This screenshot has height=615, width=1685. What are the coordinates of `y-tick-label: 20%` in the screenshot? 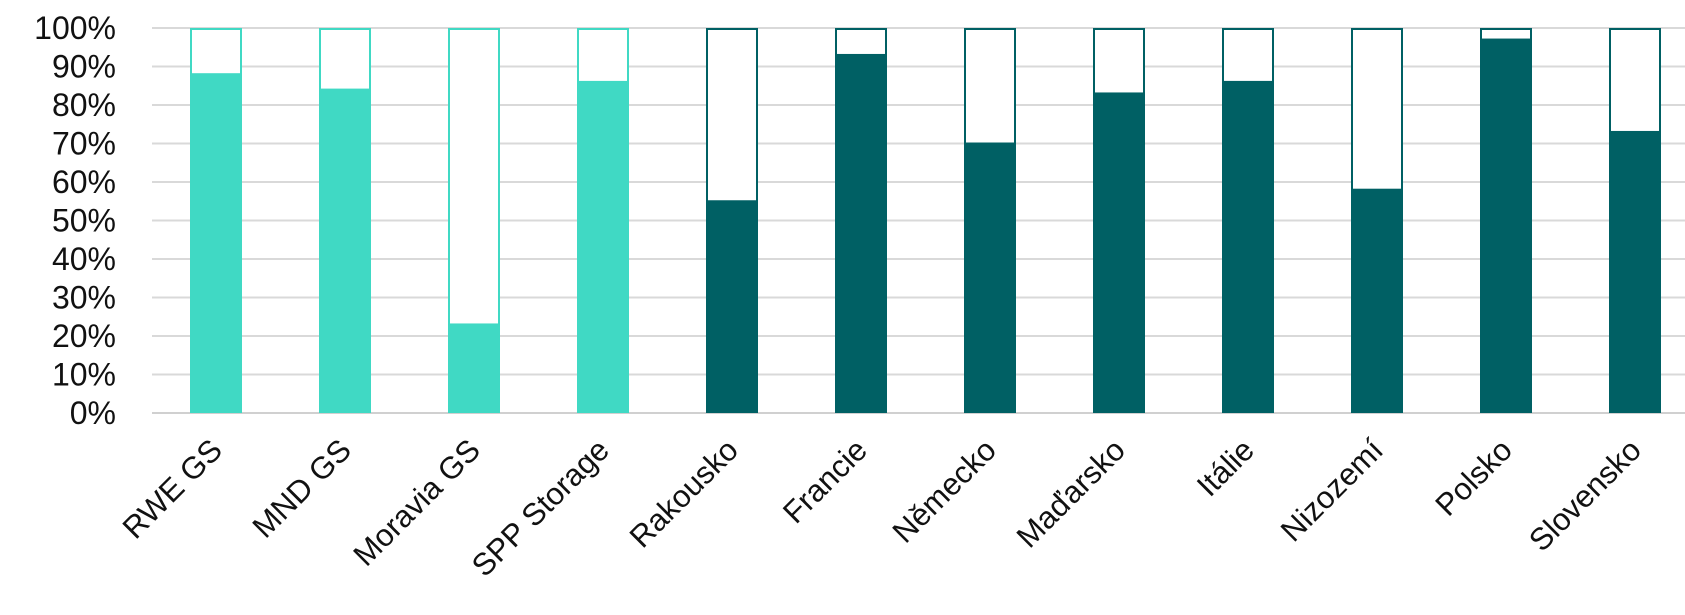 It's located at (84, 336).